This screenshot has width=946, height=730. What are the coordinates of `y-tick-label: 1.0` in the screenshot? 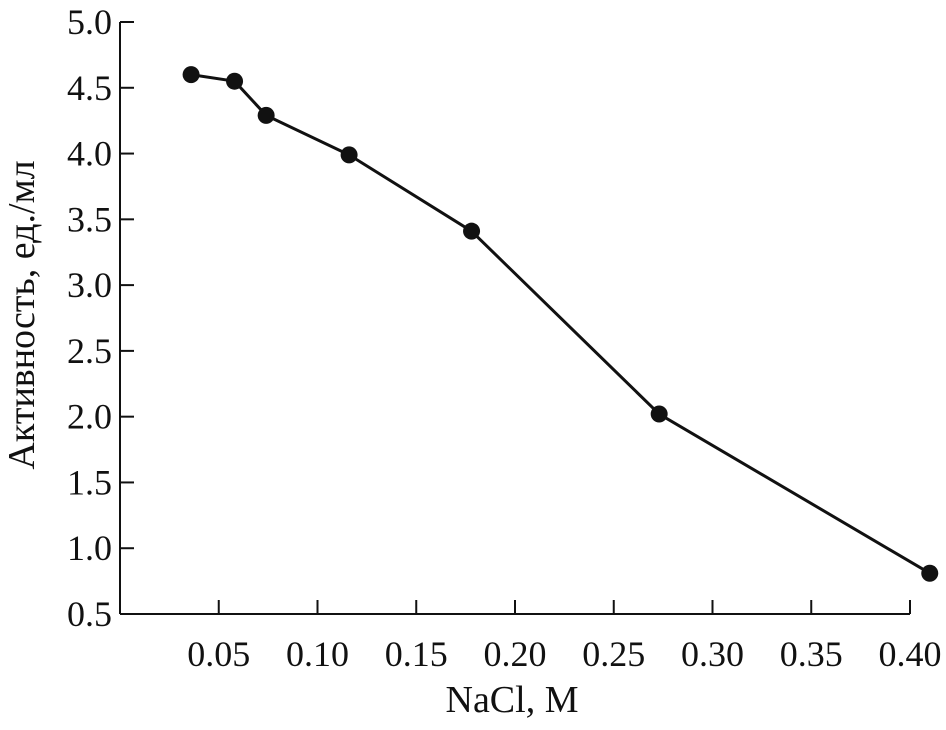 It's located at (89, 548).